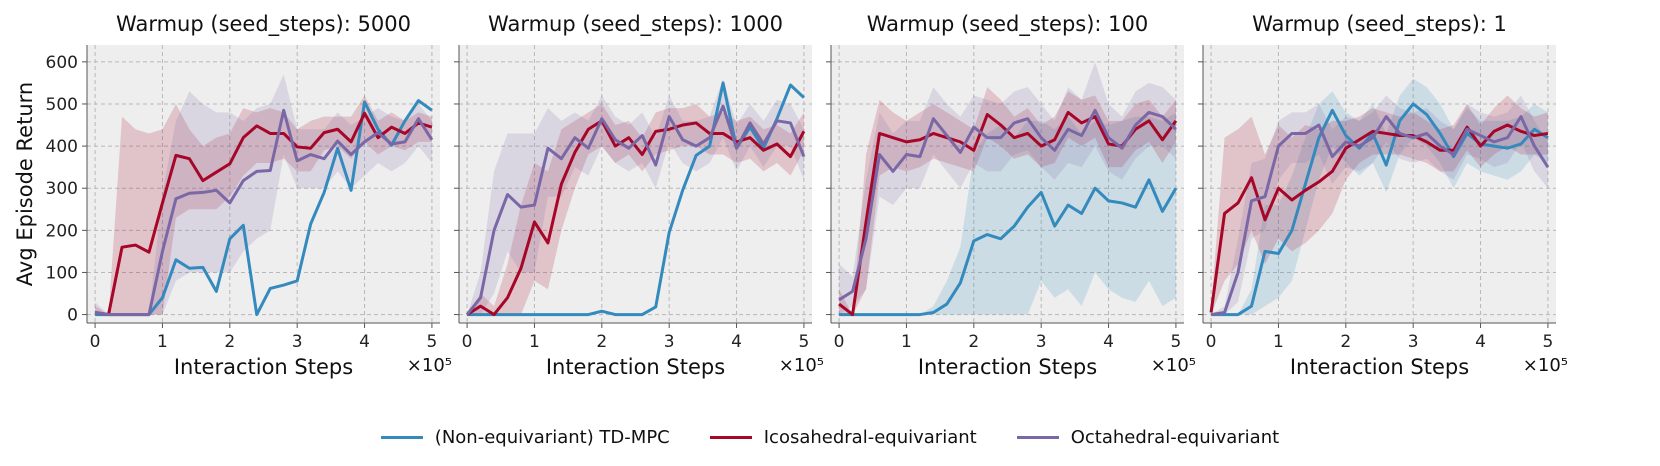 The height and width of the screenshot is (466, 1660). Describe the element at coordinates (1379, 24) in the screenshot. I see `chart-title: Warmup (seed_steps): 1` at that location.